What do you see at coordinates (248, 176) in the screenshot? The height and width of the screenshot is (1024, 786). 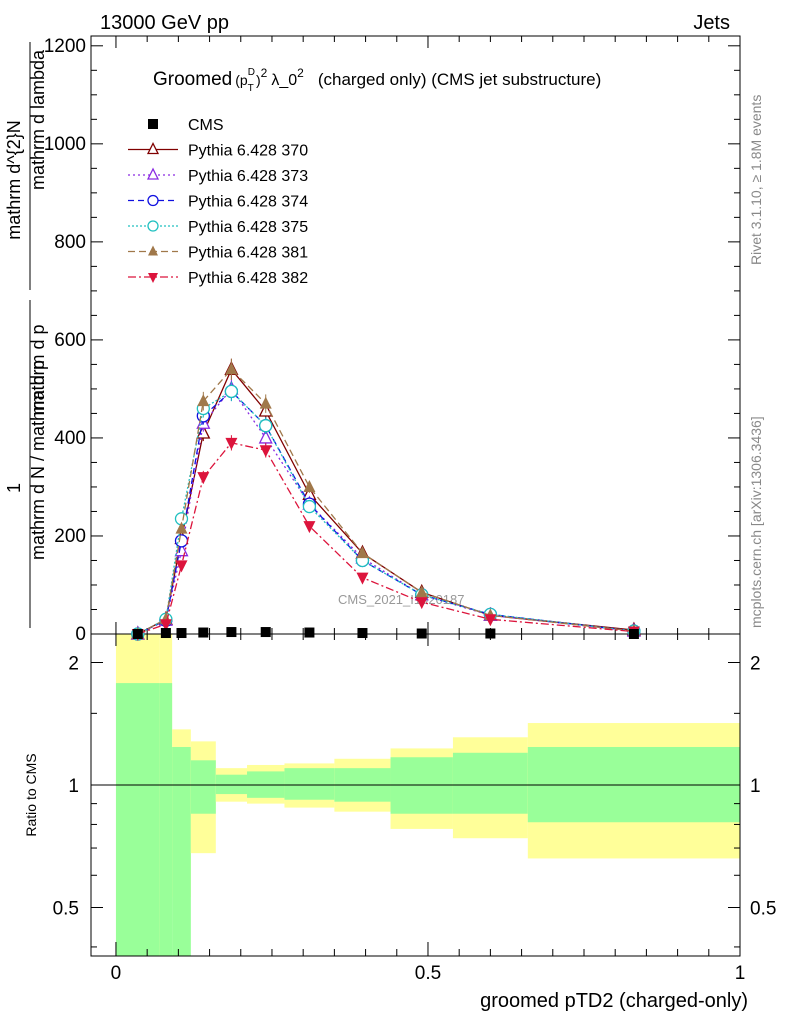 I see `legend-label: Pythia 6.428 373` at bounding box center [248, 176].